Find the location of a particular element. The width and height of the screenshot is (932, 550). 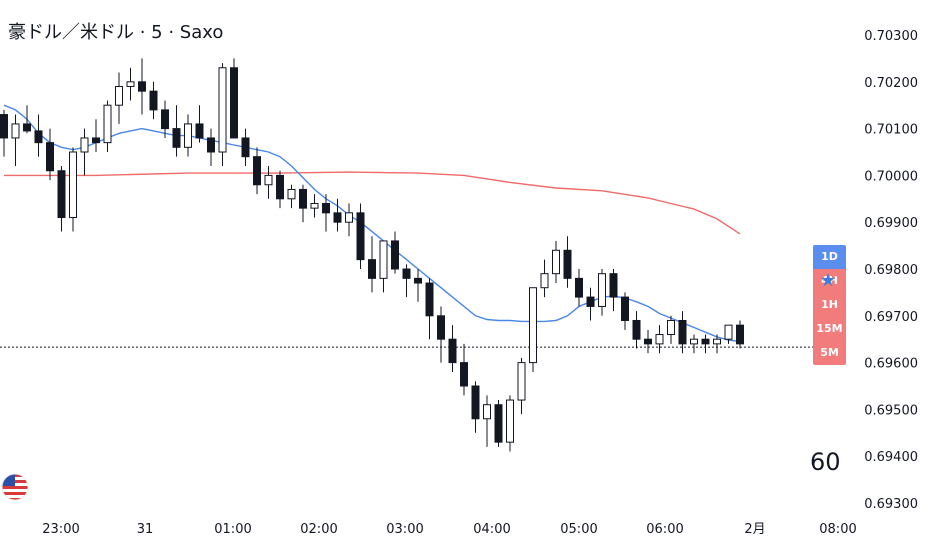

y-tick-label: 0.69400 is located at coordinates (891, 457).